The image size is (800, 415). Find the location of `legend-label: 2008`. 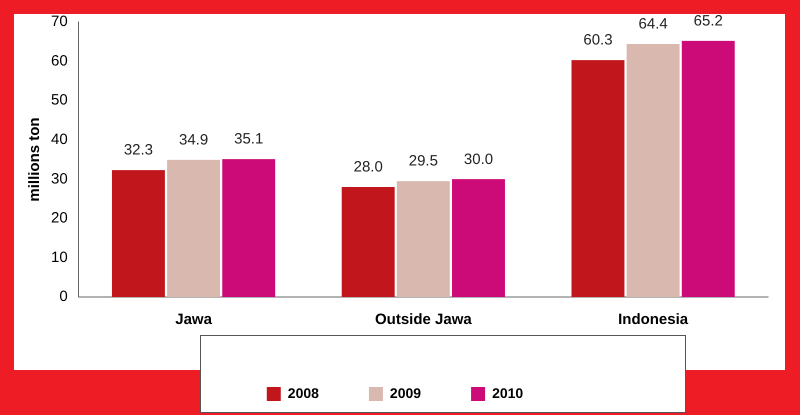

legend-label: 2008 is located at coordinates (304, 392).